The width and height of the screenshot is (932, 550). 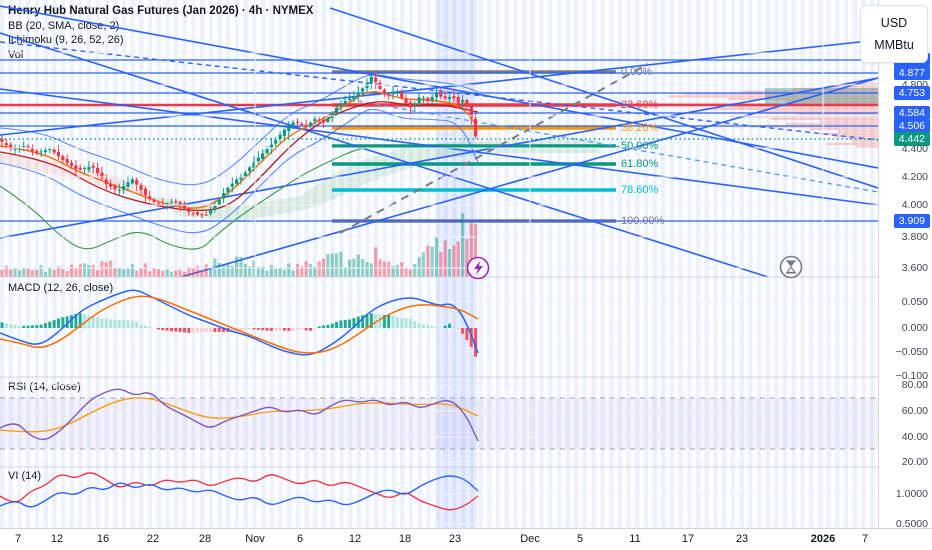 What do you see at coordinates (914, 205) in the screenshot?
I see `price-axis-label: 4.000` at bounding box center [914, 205].